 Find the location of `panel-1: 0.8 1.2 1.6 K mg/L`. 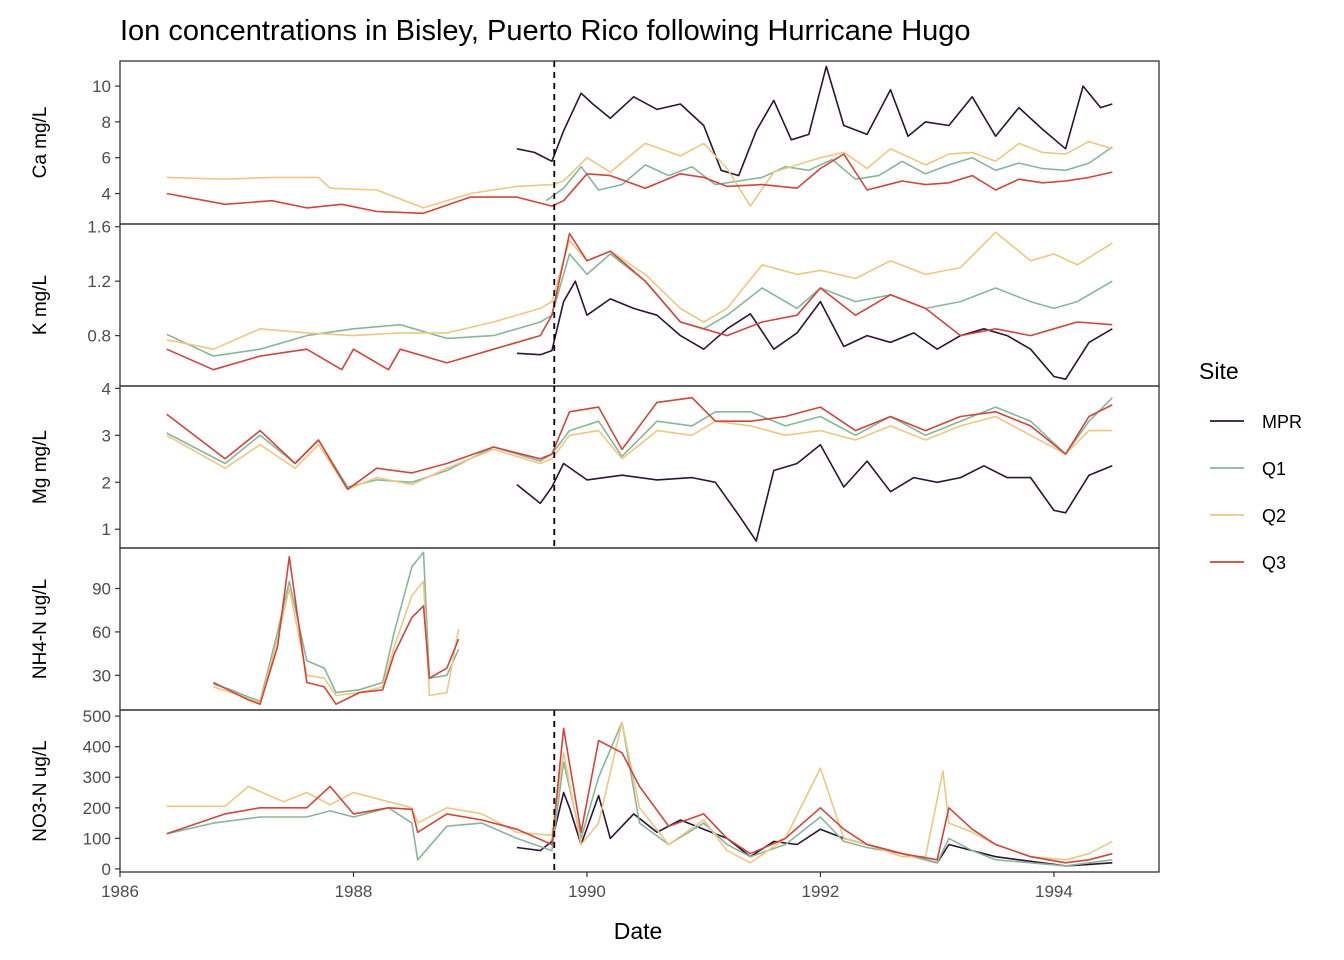

panel-1: 0.8 1.2 1.6 K mg/L is located at coordinates (595, 302).